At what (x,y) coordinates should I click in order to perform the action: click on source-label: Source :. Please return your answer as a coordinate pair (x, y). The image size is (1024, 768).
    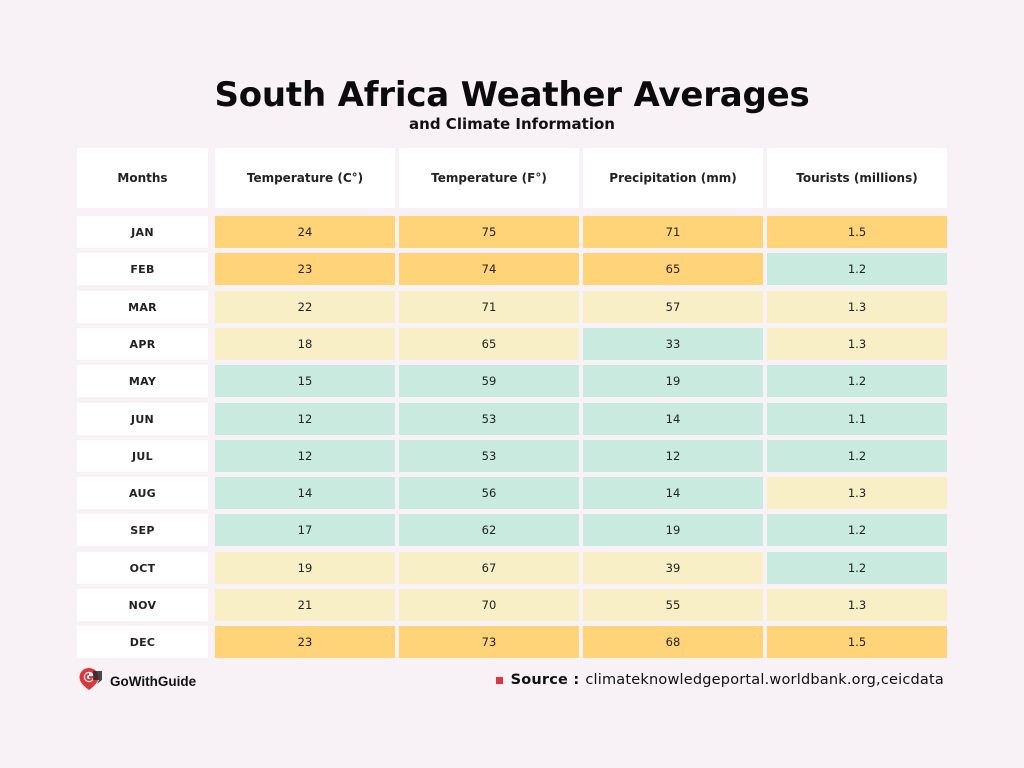
    Looking at the image, I should click on (545, 680).